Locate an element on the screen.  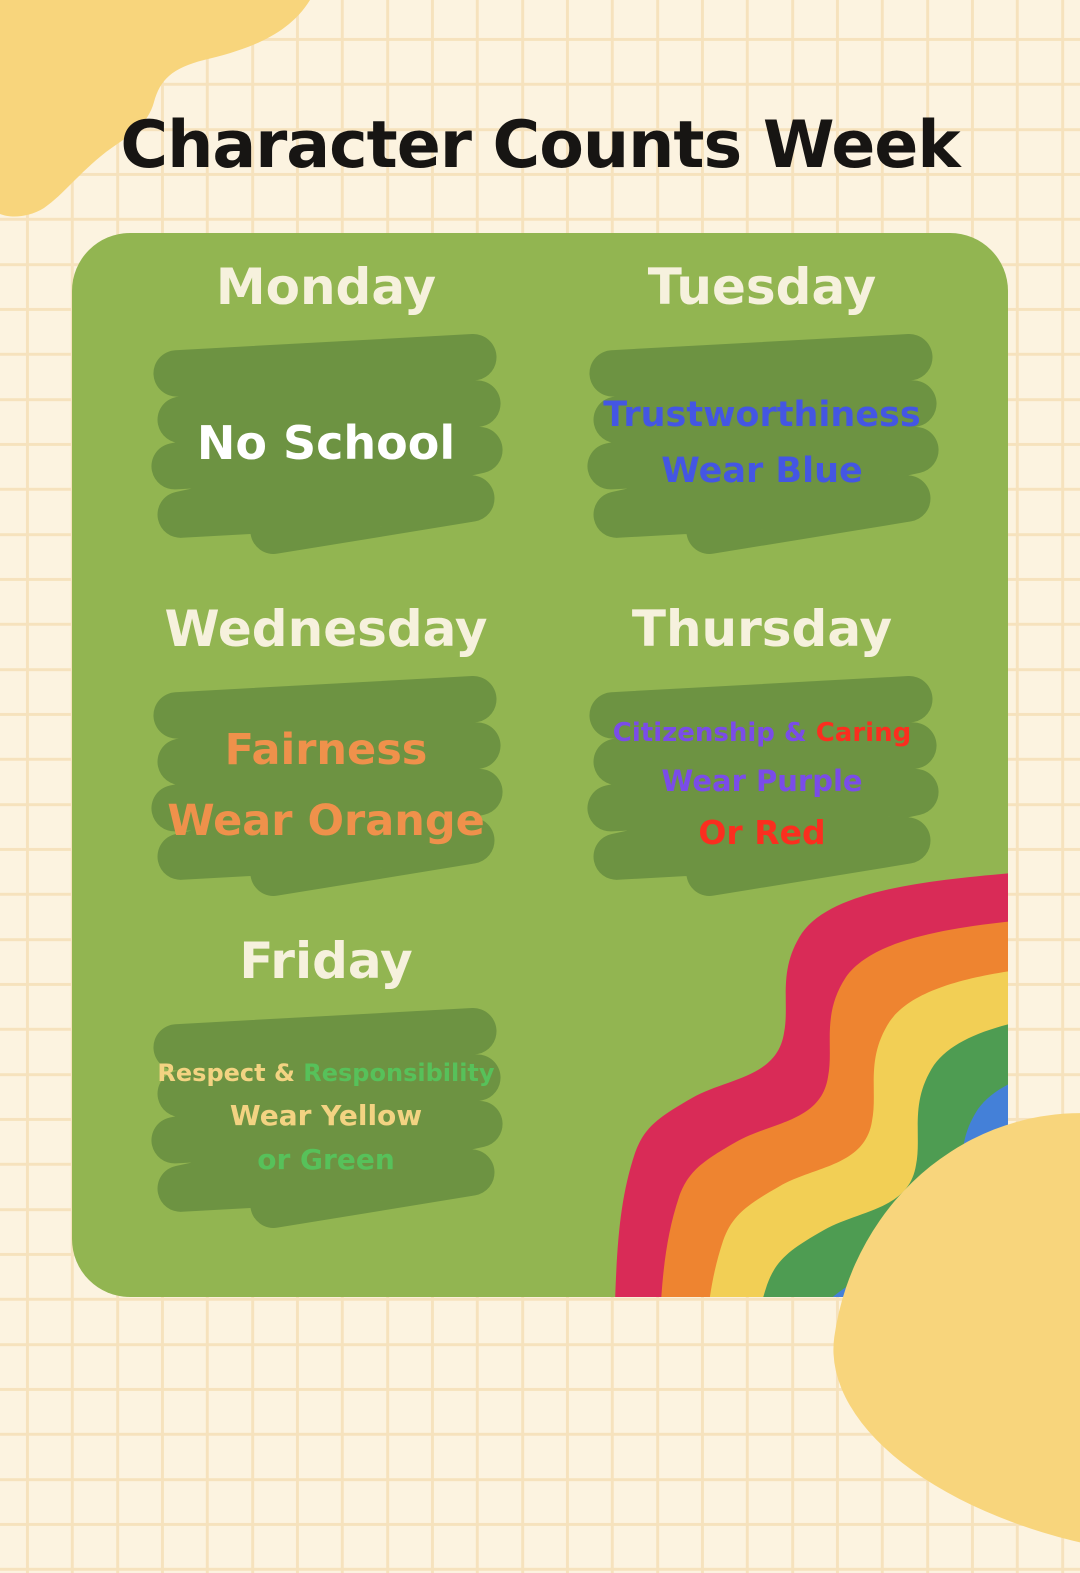
day-text-line: Respect & Responsibility is located at coordinates (326, 1072).